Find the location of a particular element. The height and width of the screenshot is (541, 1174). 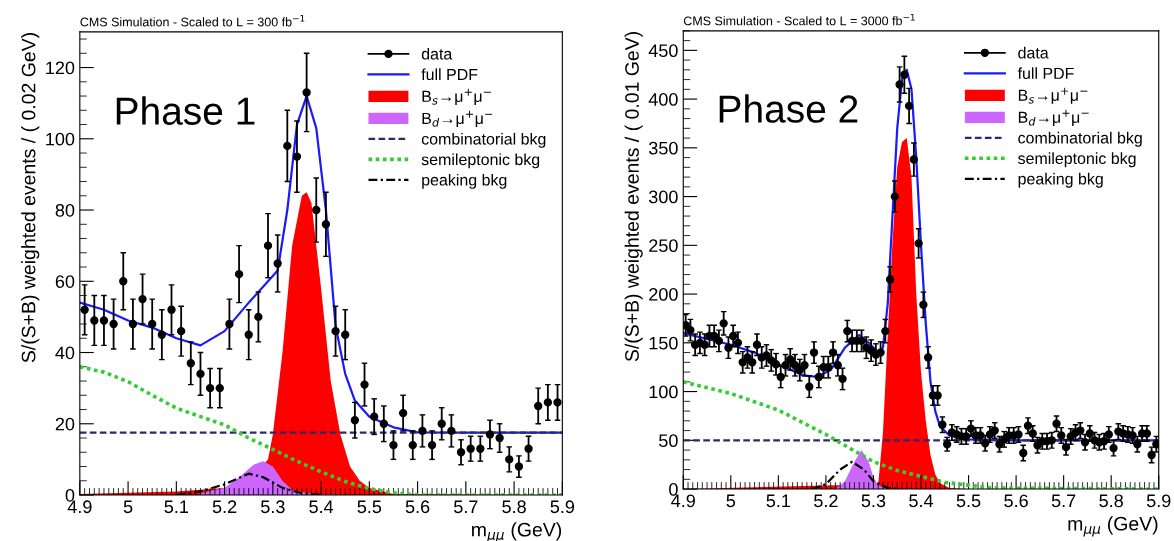

chart-title: CMS Simulation - Scaled to L = 3000 fb$^{−1}$ is located at coordinates (799, 20).